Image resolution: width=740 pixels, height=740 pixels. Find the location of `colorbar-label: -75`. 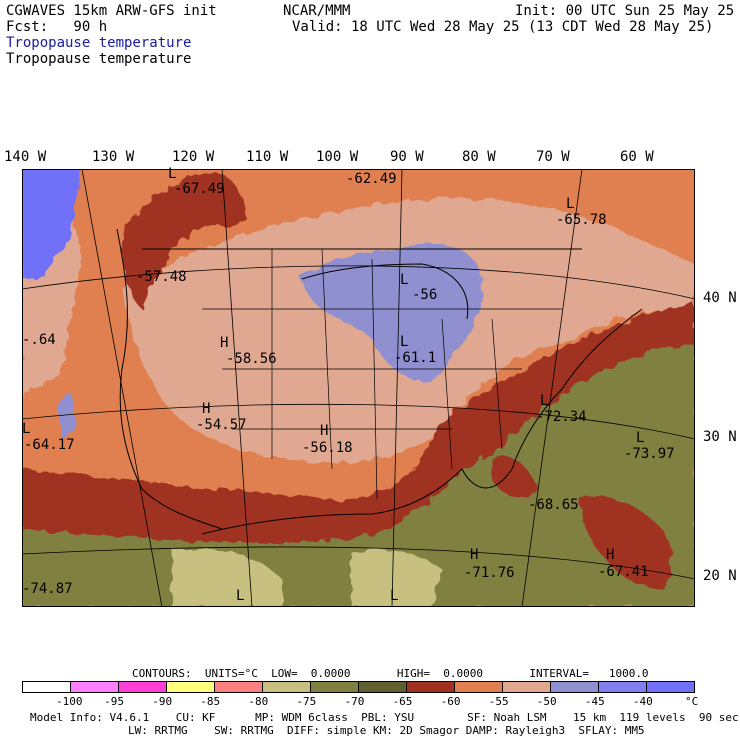

colorbar-label: -75 is located at coordinates (306, 701).